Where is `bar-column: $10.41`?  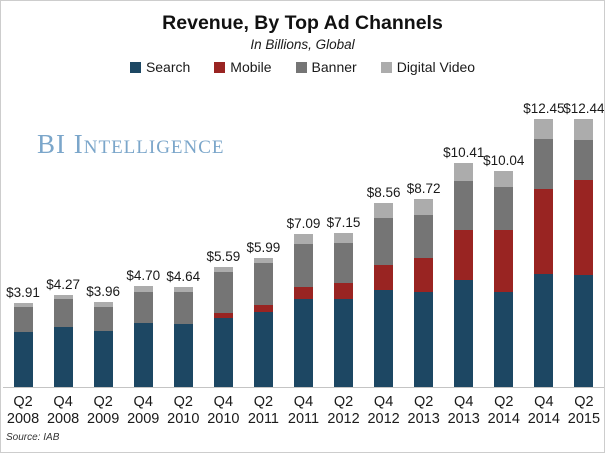 bar-column: $10.41 is located at coordinates (464, 265).